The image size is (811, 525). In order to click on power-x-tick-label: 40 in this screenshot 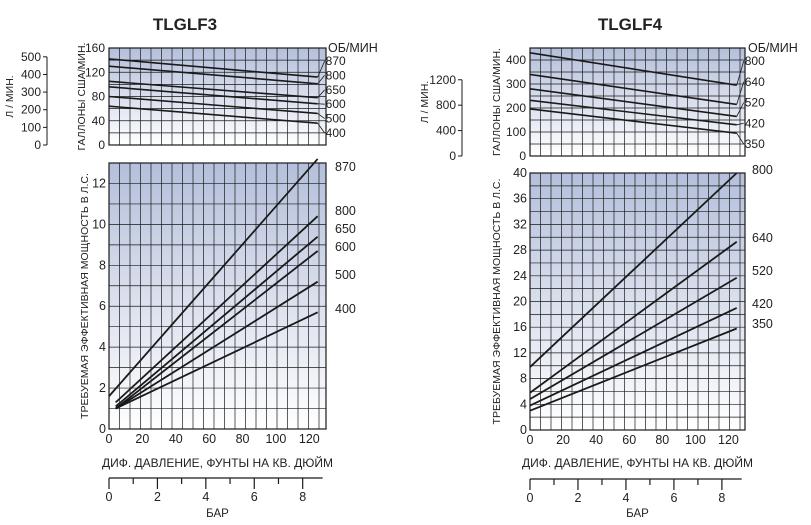, I will do `click(176, 439)`.